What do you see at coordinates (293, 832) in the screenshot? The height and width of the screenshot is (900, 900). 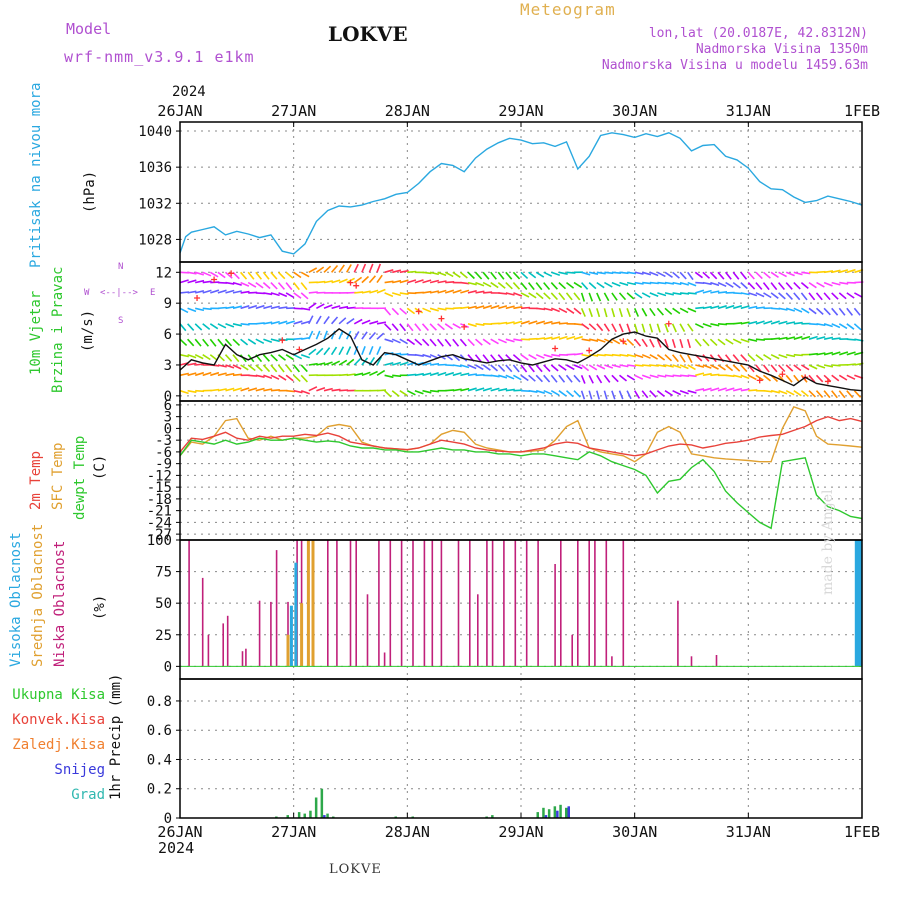 I see `x-tick-label-bottom: 27JAN` at bounding box center [293, 832].